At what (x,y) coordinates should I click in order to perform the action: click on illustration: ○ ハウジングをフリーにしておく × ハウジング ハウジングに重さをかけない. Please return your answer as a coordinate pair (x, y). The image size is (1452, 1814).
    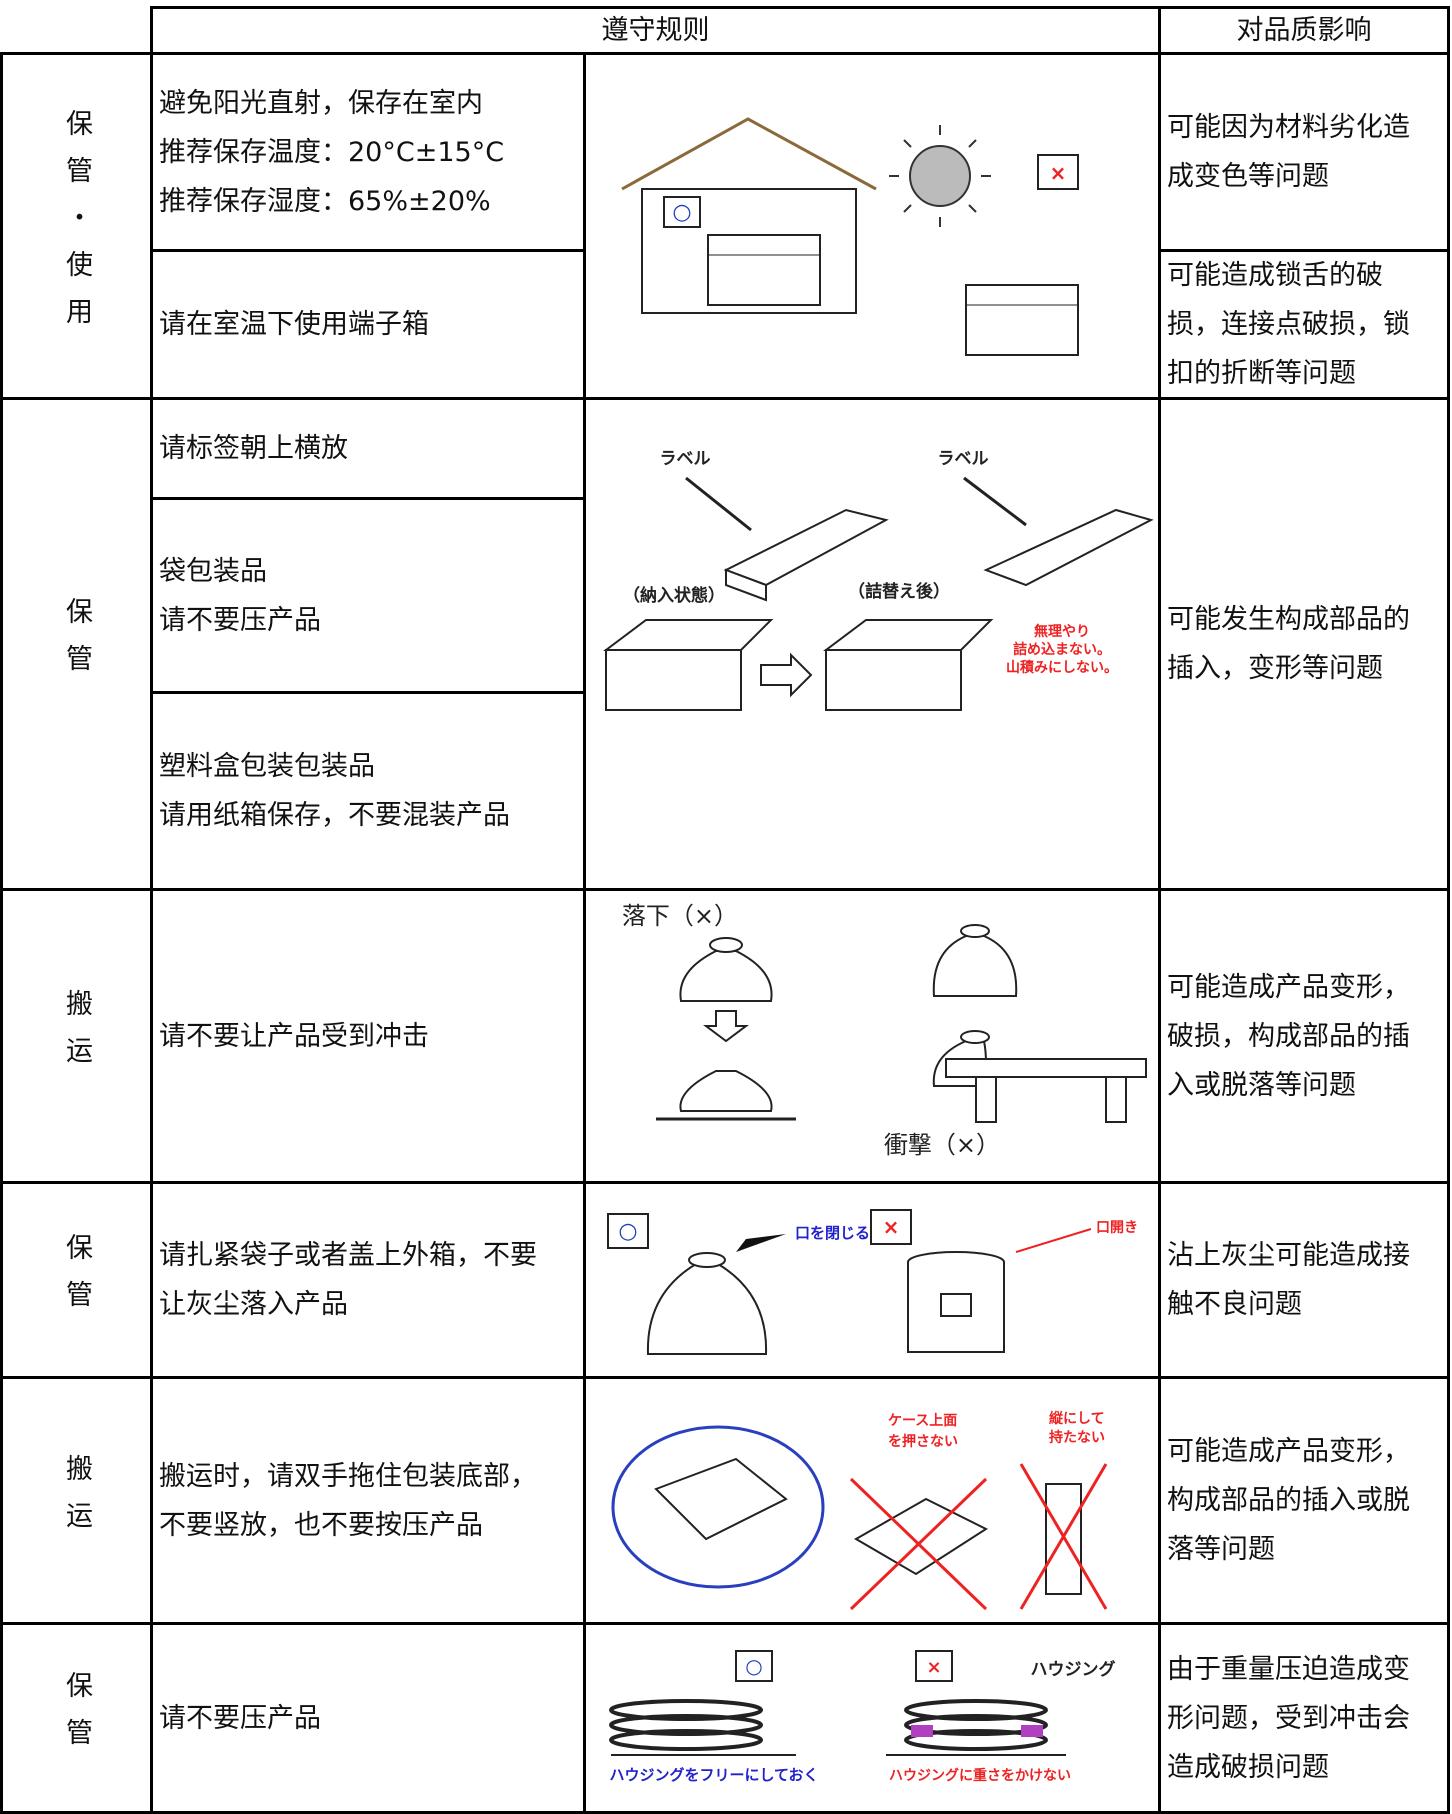
    Looking at the image, I should click on (862, 1717).